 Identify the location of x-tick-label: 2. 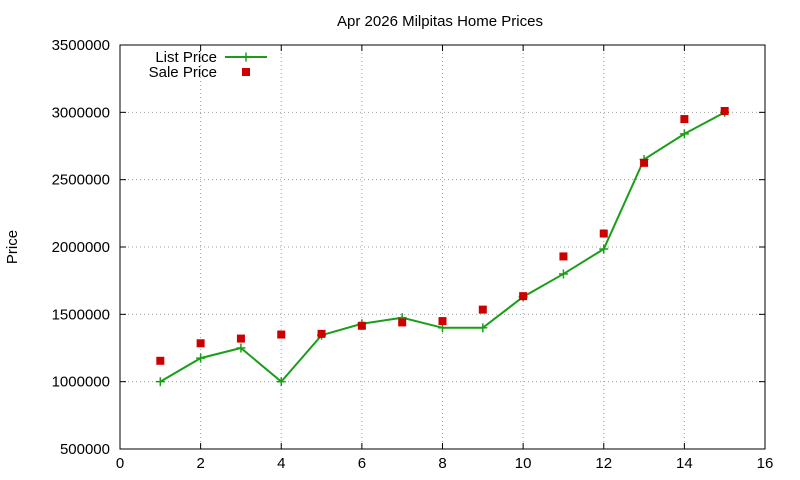
(200, 463).